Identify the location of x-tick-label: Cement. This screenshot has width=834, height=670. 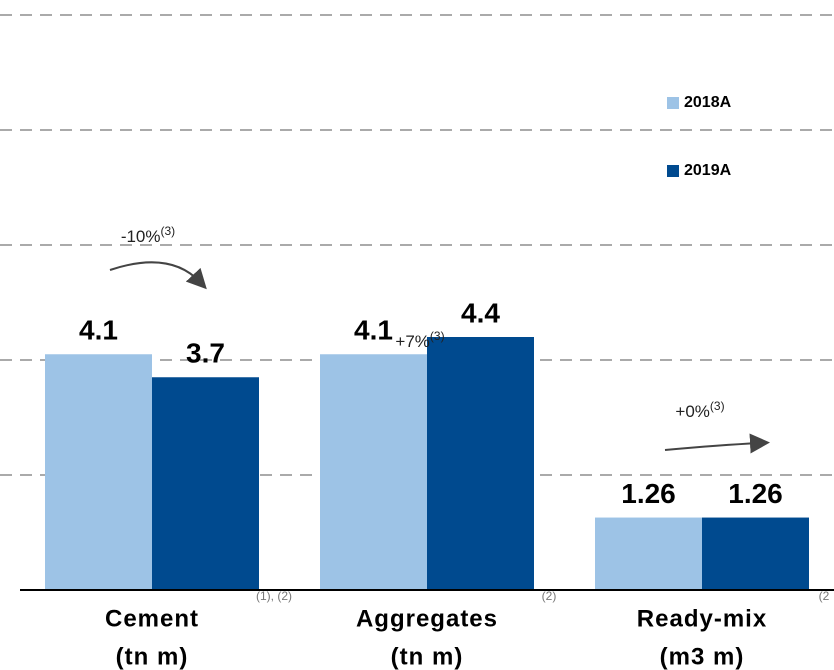
(152, 618).